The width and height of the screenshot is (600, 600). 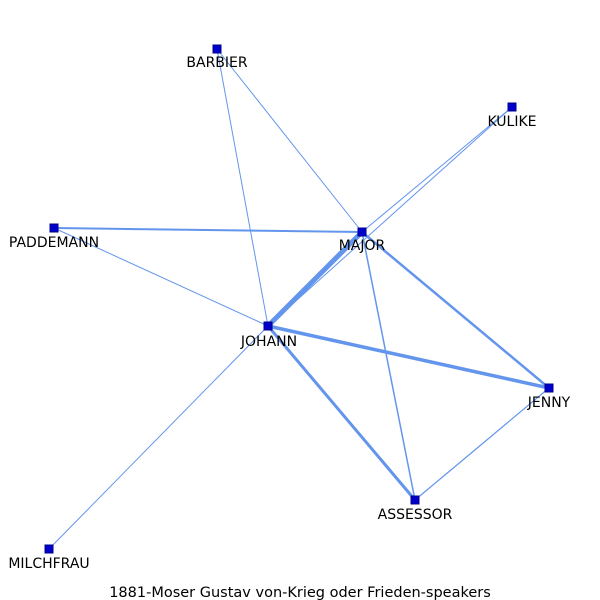 What do you see at coordinates (242, 187) in the screenshot?
I see `edge-barbier-johann` at bounding box center [242, 187].